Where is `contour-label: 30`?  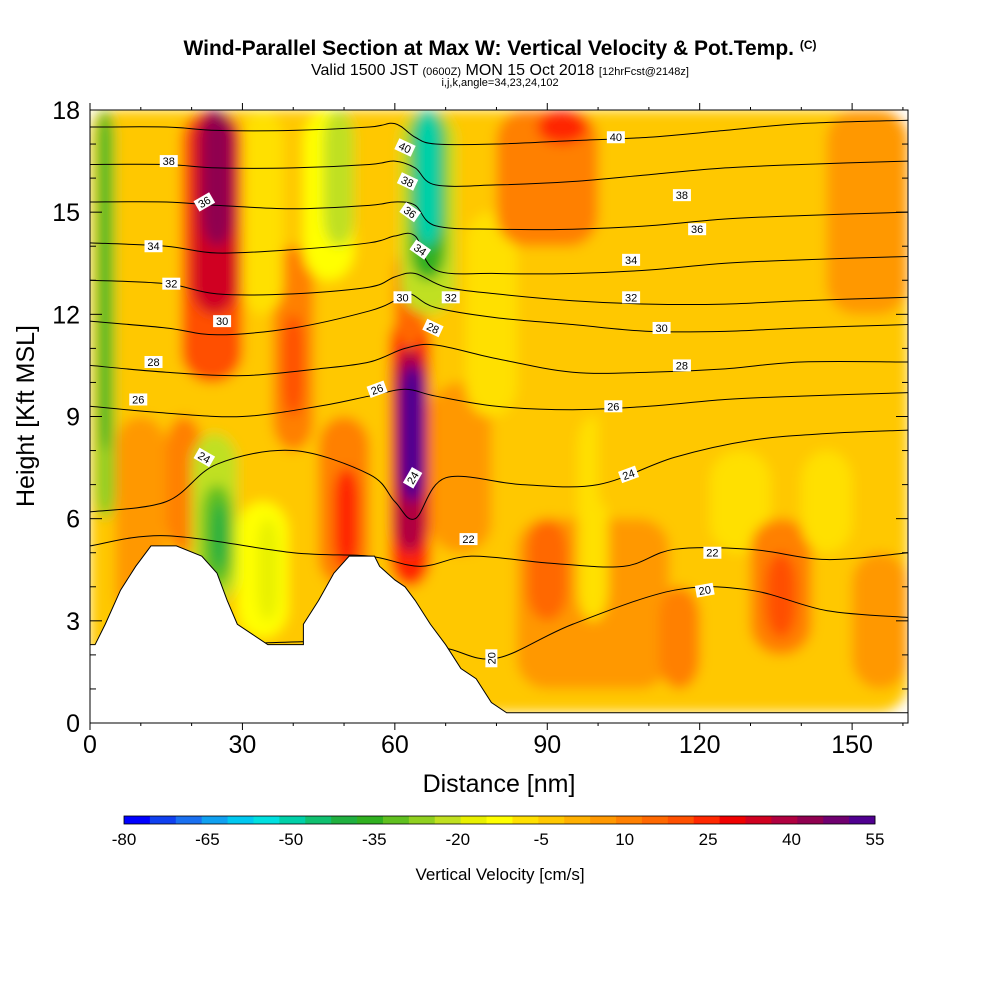 contour-label: 30 is located at coordinates (402, 297).